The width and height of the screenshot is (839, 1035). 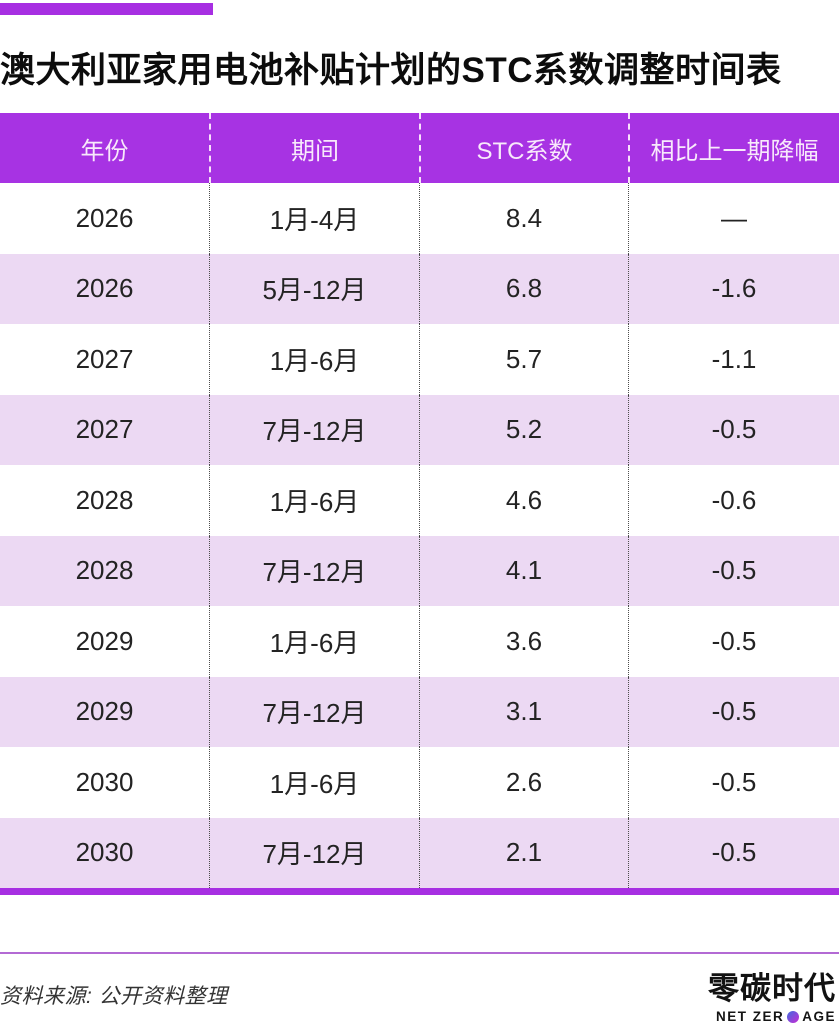 What do you see at coordinates (772, 989) in the screenshot?
I see `brand-logo-chinese: 零碳时代` at bounding box center [772, 989].